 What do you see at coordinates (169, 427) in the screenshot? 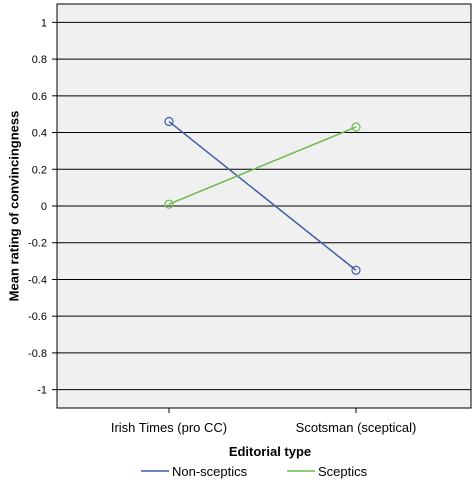
I see `x-tick-label: Irish Times (pro CC)` at bounding box center [169, 427].